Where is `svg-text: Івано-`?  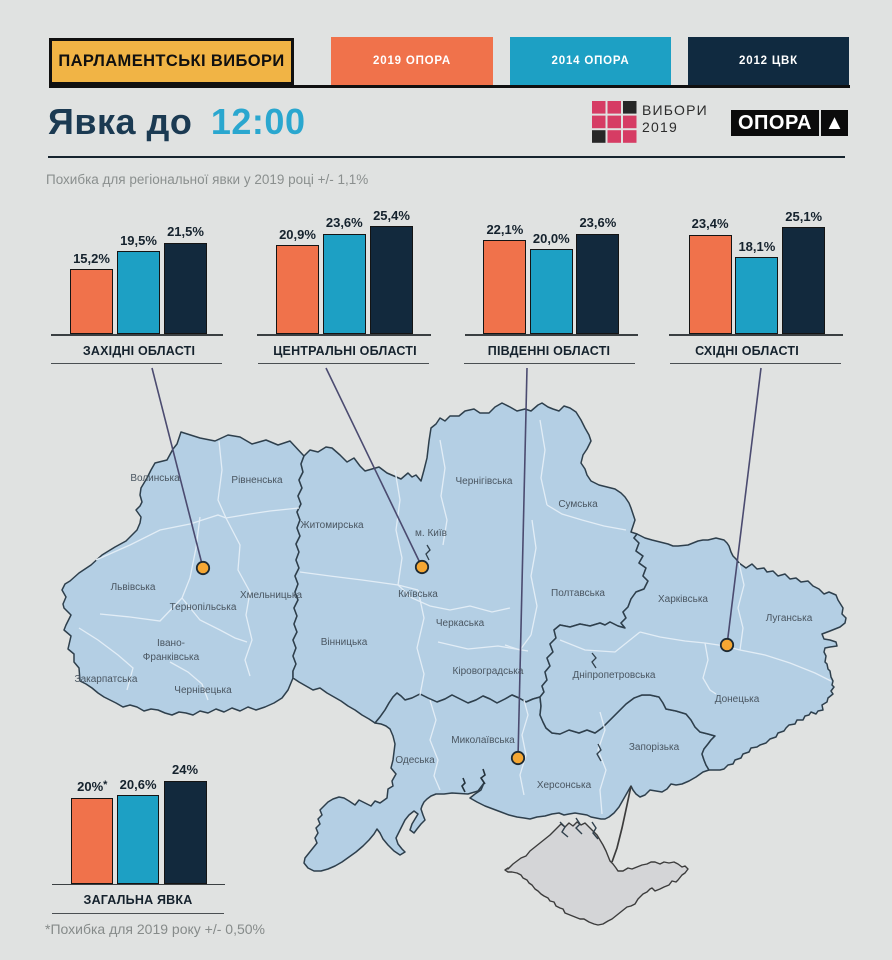
svg-text: Івано- is located at coordinates (171, 643).